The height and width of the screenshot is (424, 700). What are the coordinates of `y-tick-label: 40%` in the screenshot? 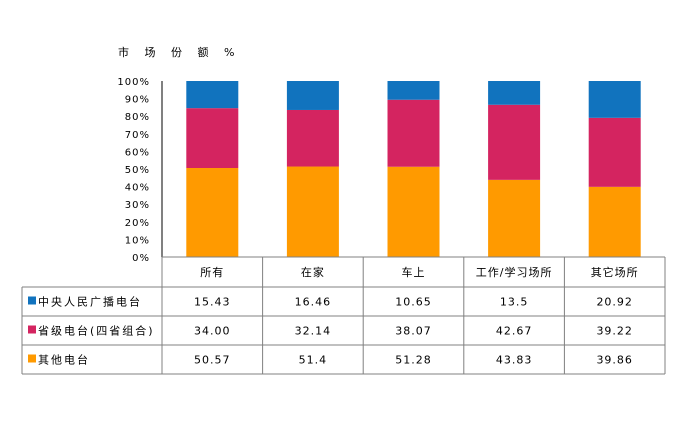 It's located at (137, 188).